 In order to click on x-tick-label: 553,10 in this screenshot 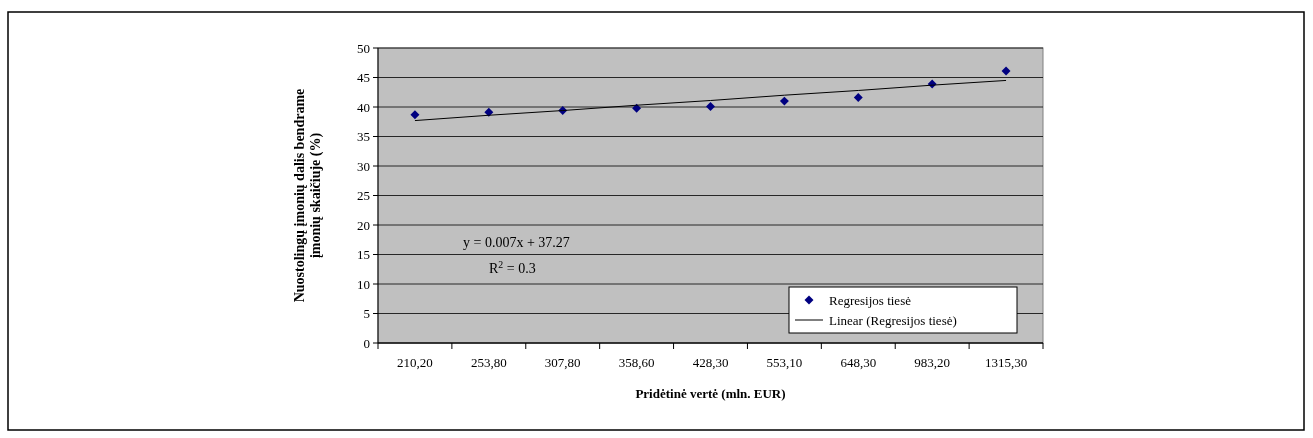, I will do `click(784, 362)`.